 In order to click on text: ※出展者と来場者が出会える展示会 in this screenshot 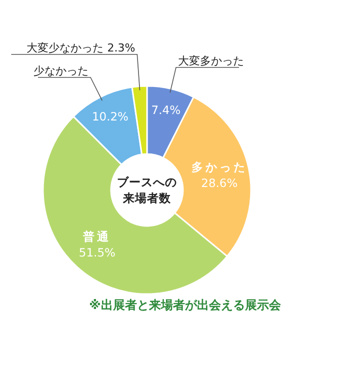, I will do `click(185, 305)`.